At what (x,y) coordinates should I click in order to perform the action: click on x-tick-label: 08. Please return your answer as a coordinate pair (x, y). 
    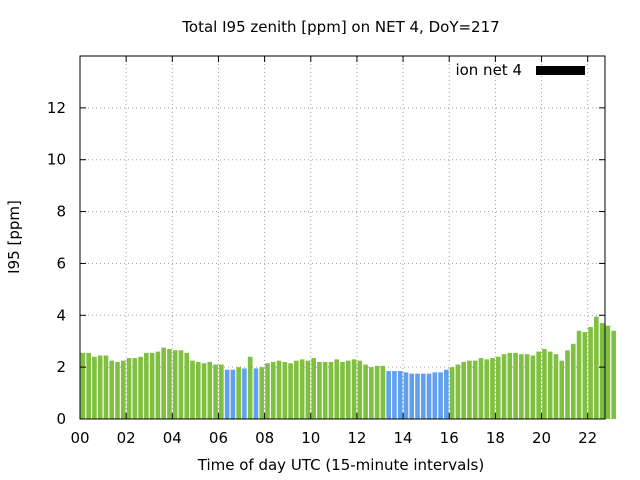
    Looking at the image, I should click on (264, 438).